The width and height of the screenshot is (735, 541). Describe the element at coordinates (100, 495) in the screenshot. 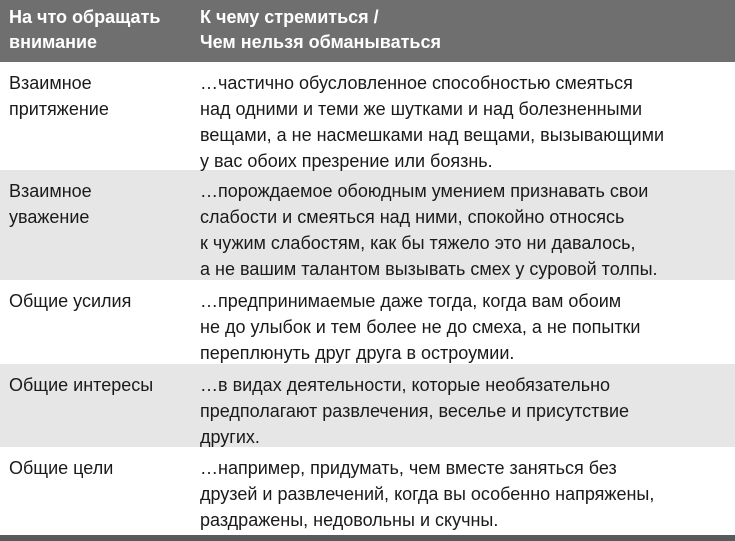

I see `row-label: Общие цели` at that location.